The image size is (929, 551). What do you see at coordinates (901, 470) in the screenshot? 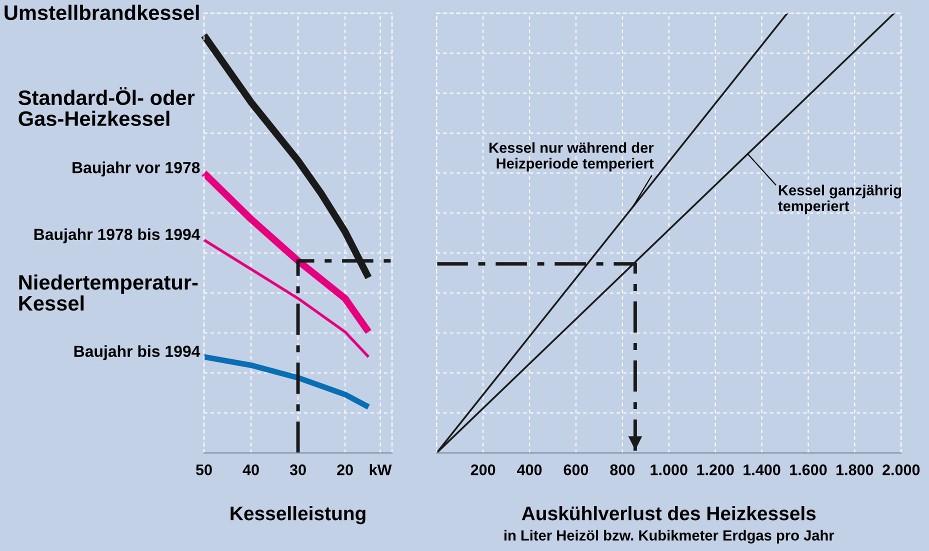
I see `x-tick-label: 2.000` at bounding box center [901, 470].